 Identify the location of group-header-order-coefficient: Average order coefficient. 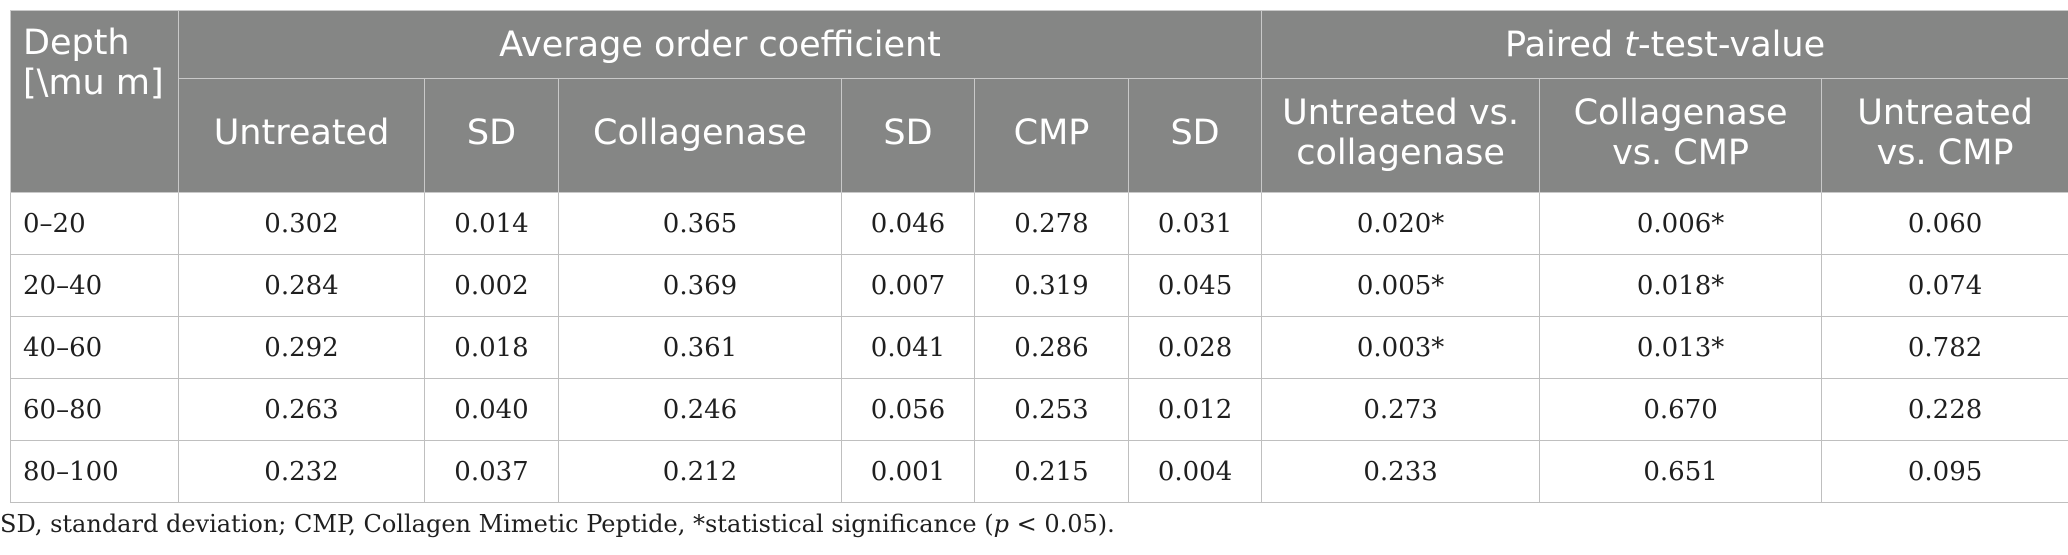
(720, 44).